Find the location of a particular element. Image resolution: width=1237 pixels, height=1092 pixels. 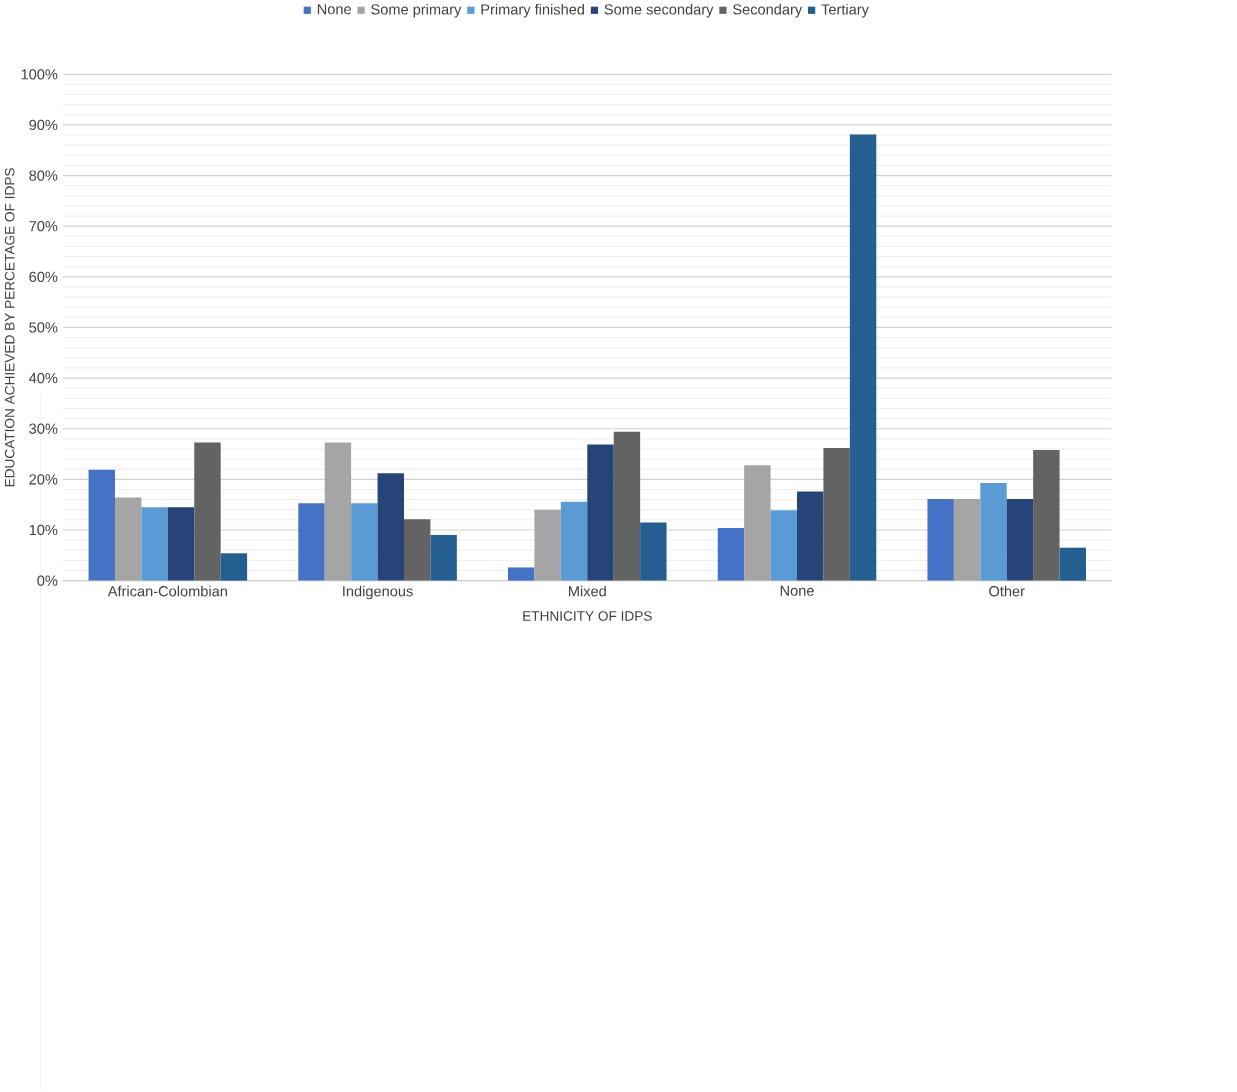

y-tick-label: 10% is located at coordinates (43, 530).